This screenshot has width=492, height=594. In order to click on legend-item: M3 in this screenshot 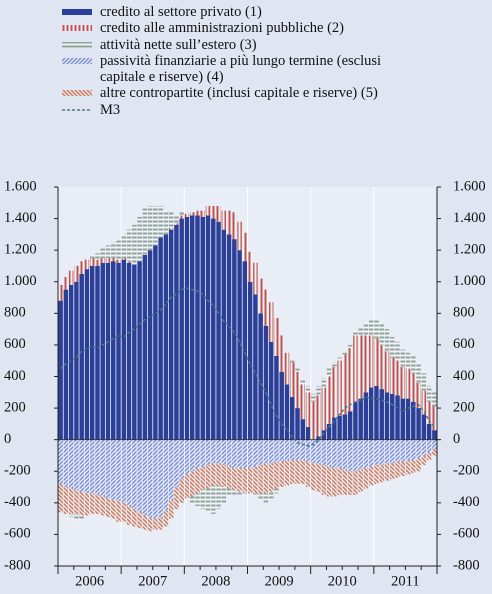, I will do `click(231, 110)`.